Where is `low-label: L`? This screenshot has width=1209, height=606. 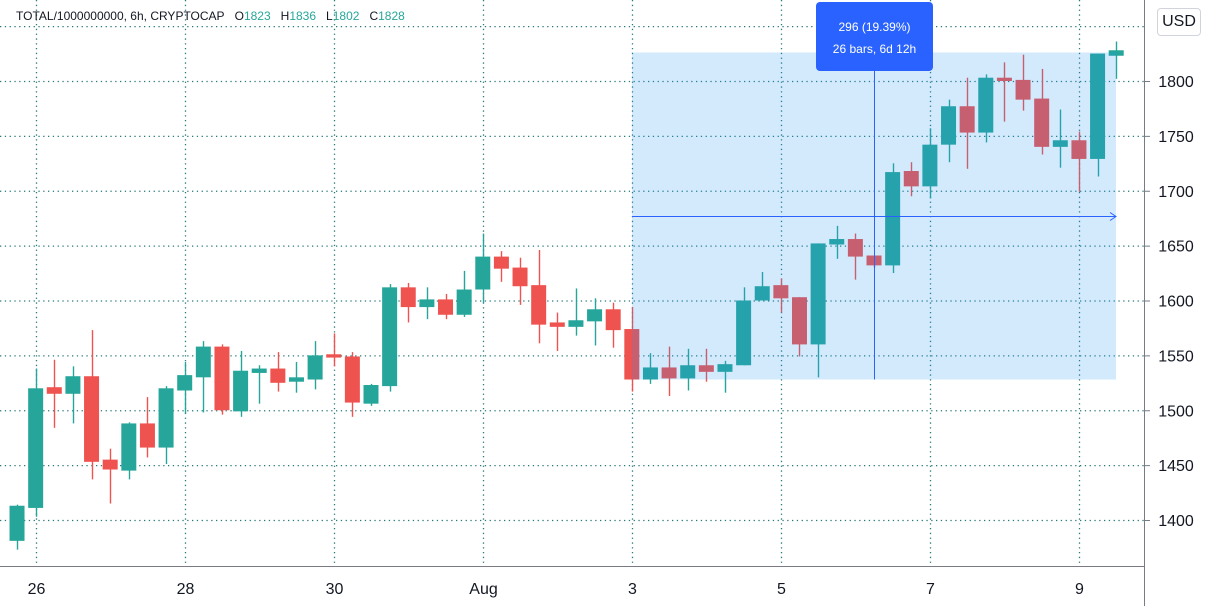
low-label: L is located at coordinates (329, 16).